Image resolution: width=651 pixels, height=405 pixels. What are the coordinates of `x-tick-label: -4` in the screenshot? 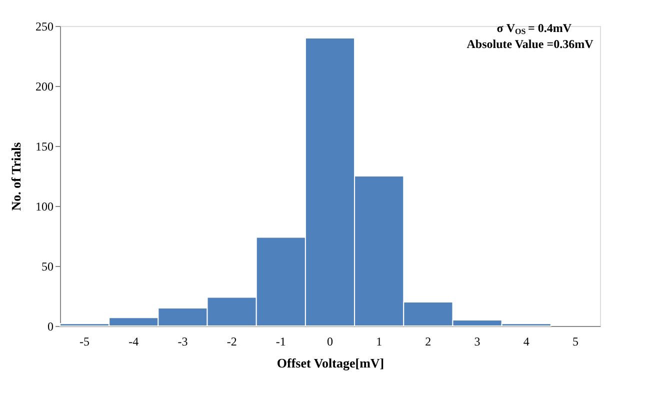 It's located at (133, 341).